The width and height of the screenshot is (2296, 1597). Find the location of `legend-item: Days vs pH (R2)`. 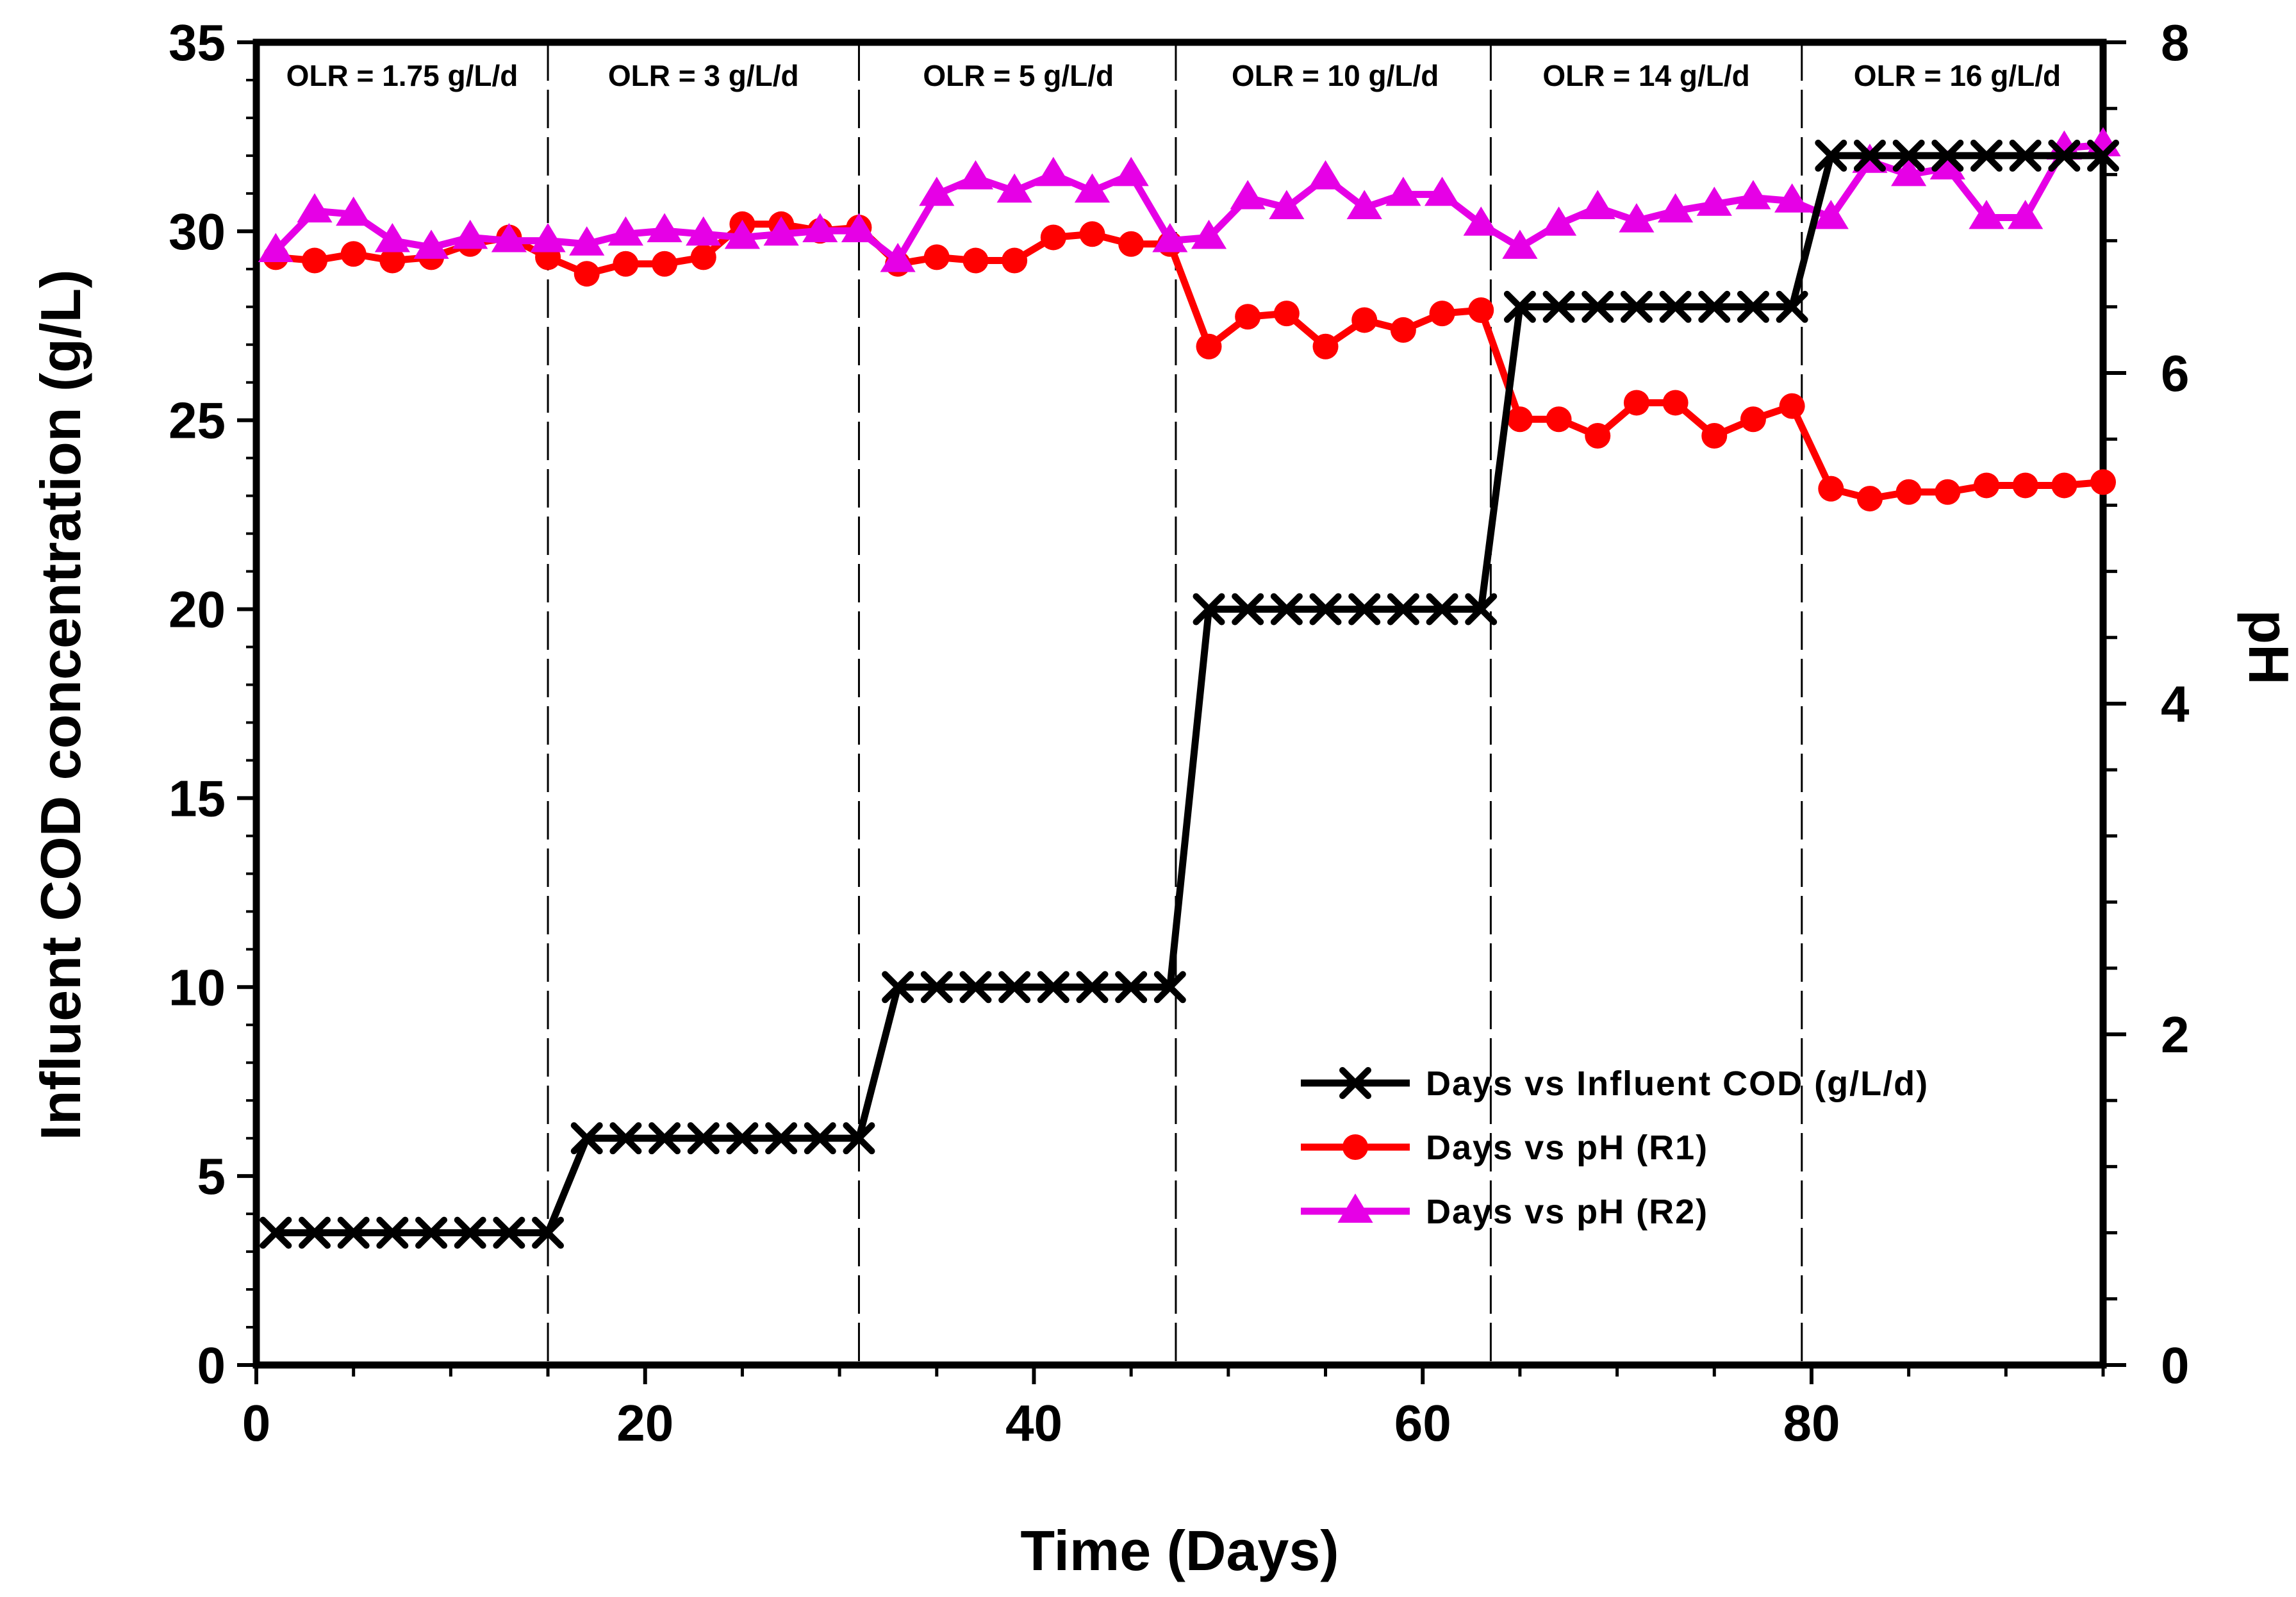

legend-item: Days vs pH (R2) is located at coordinates (1504, 1212).